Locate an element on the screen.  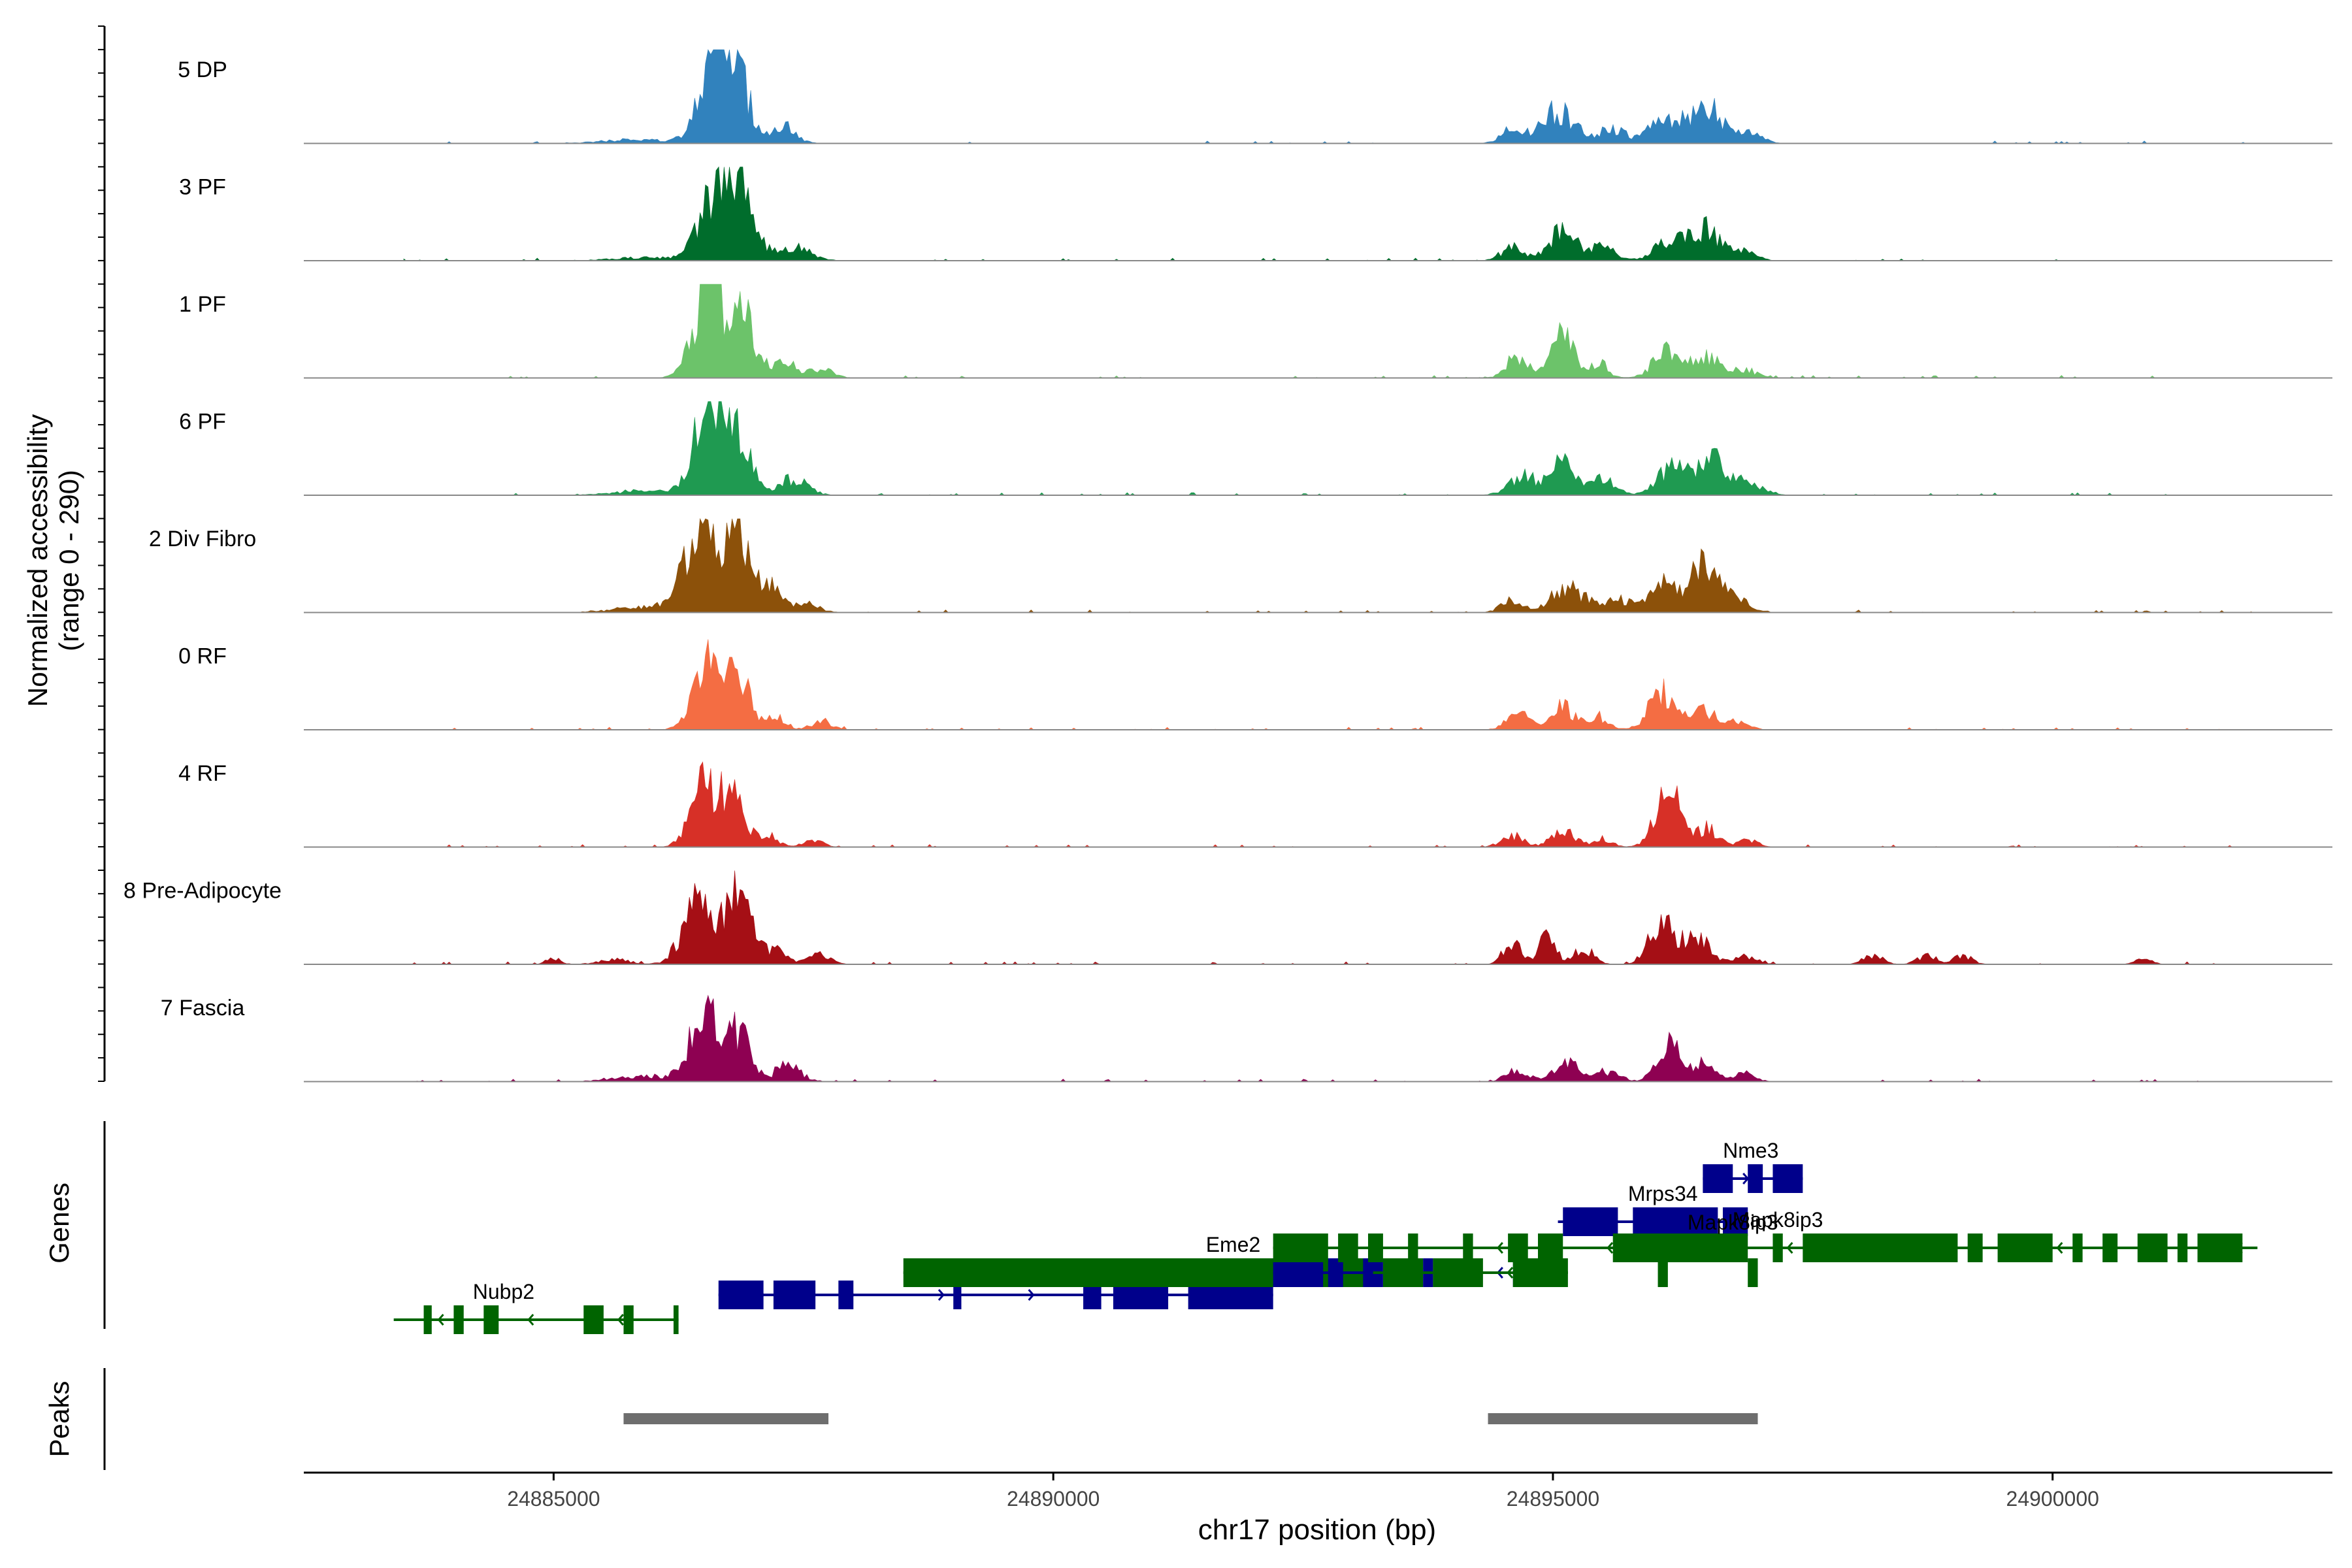
y-axis-range-label: (range 0 - 290) is located at coordinates (69, 560).